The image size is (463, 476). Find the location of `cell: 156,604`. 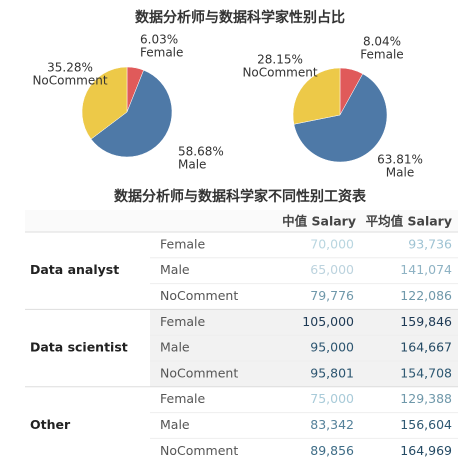

cell: 156,604 is located at coordinates (426, 424).